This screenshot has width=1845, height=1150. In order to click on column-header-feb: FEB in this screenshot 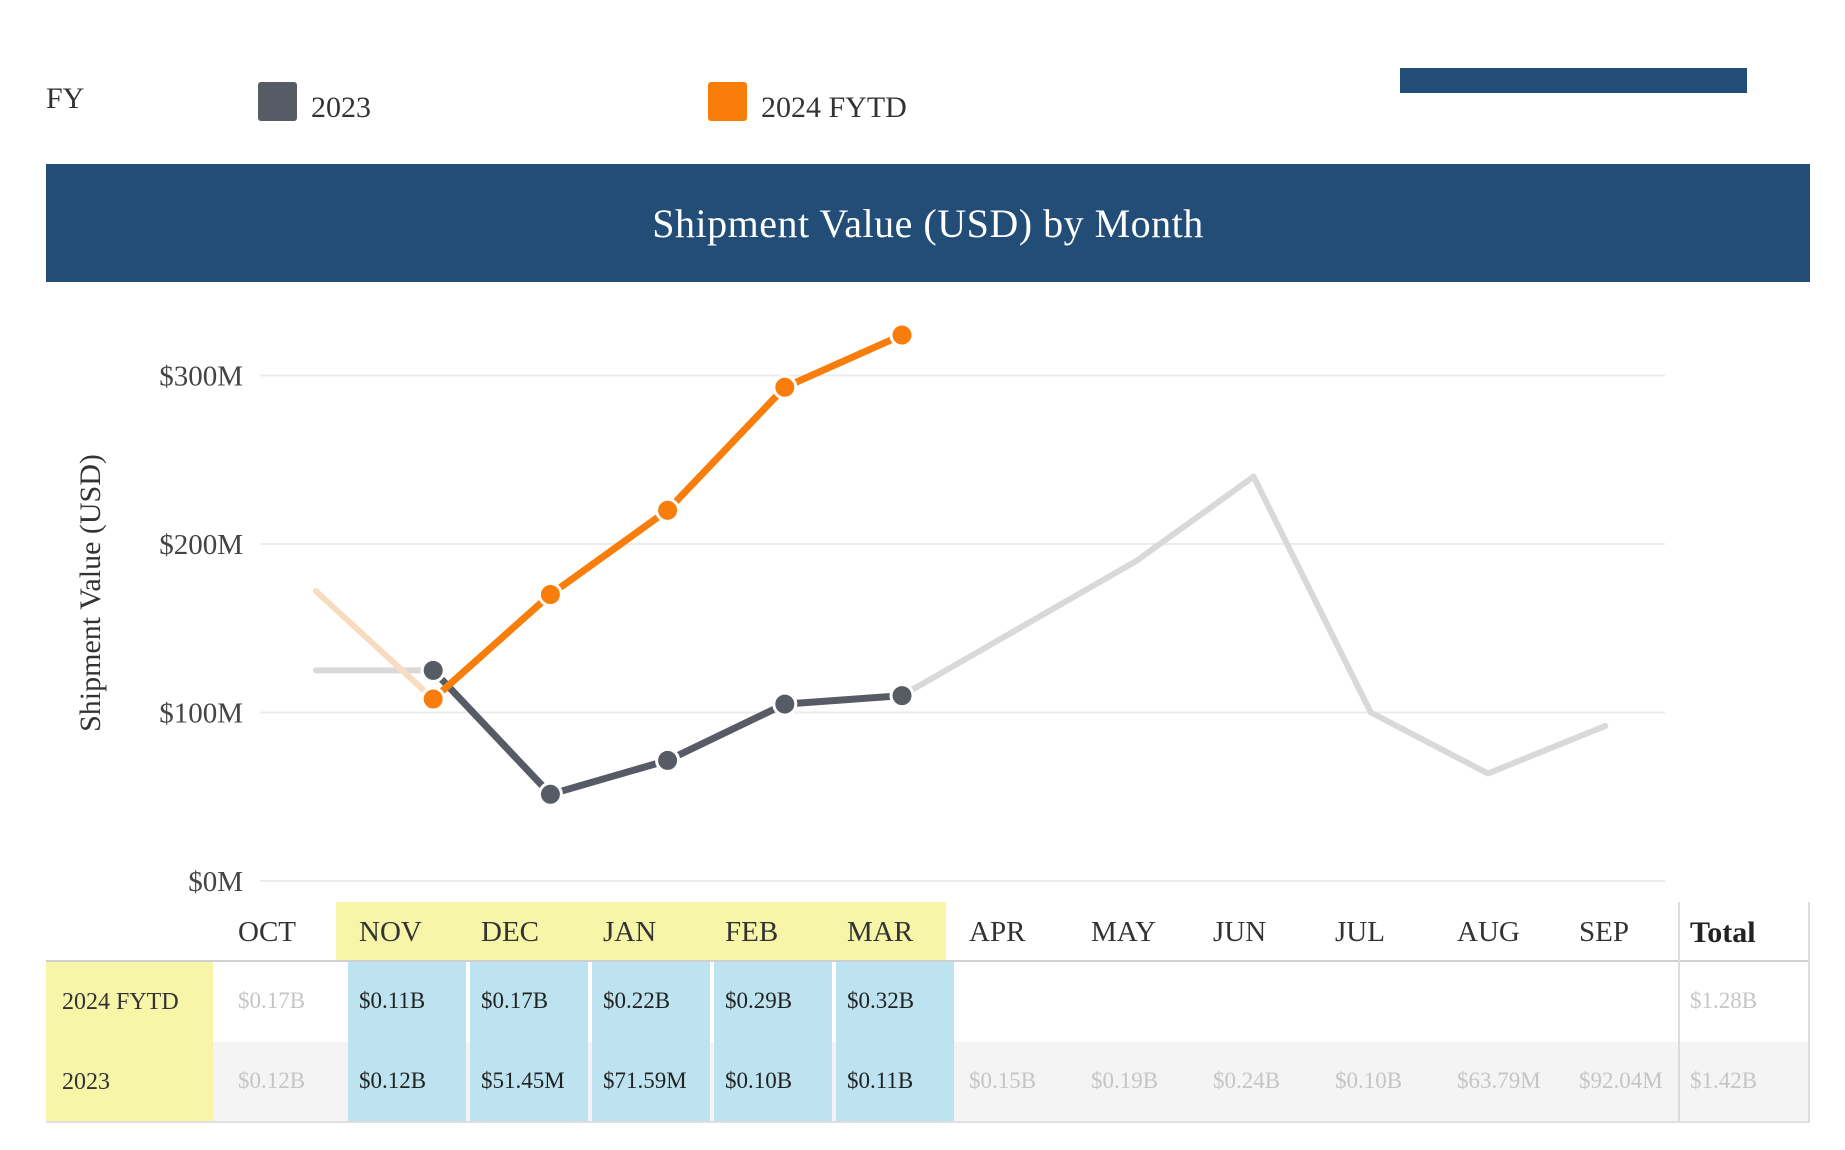, I will do `click(752, 932)`.